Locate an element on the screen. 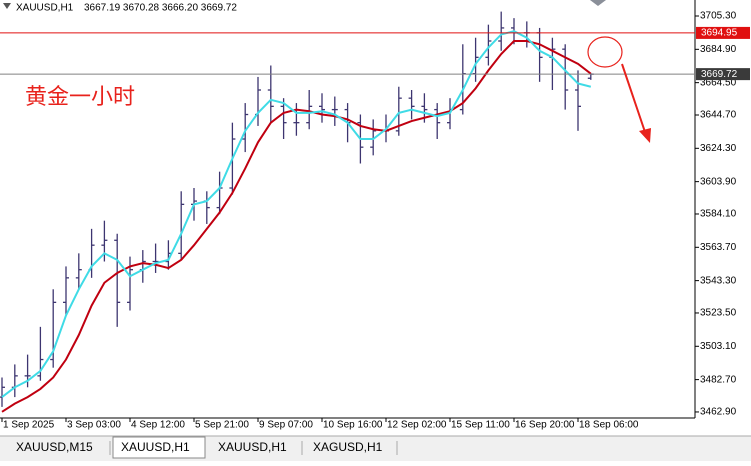  y-tick-label: 3523.50 is located at coordinates (718, 313).